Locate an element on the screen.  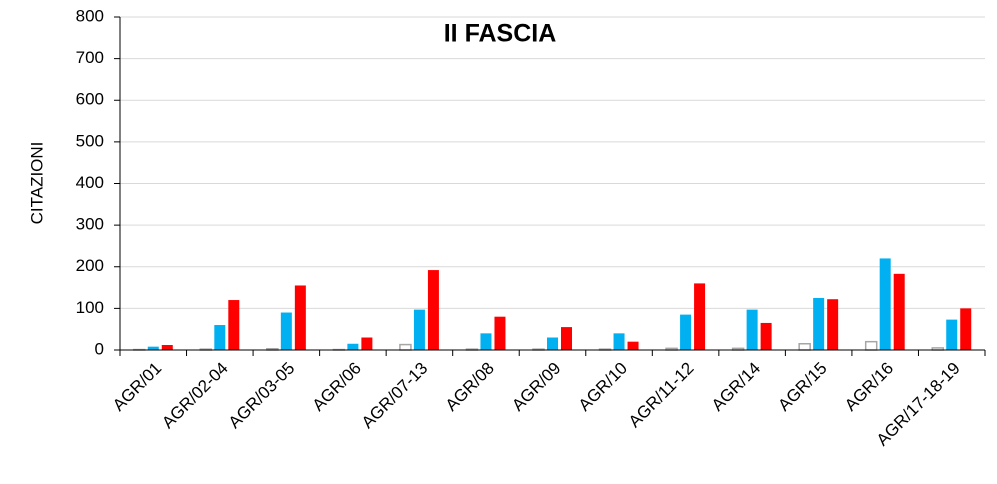
y-tick-label: 400 is located at coordinates (90, 182).